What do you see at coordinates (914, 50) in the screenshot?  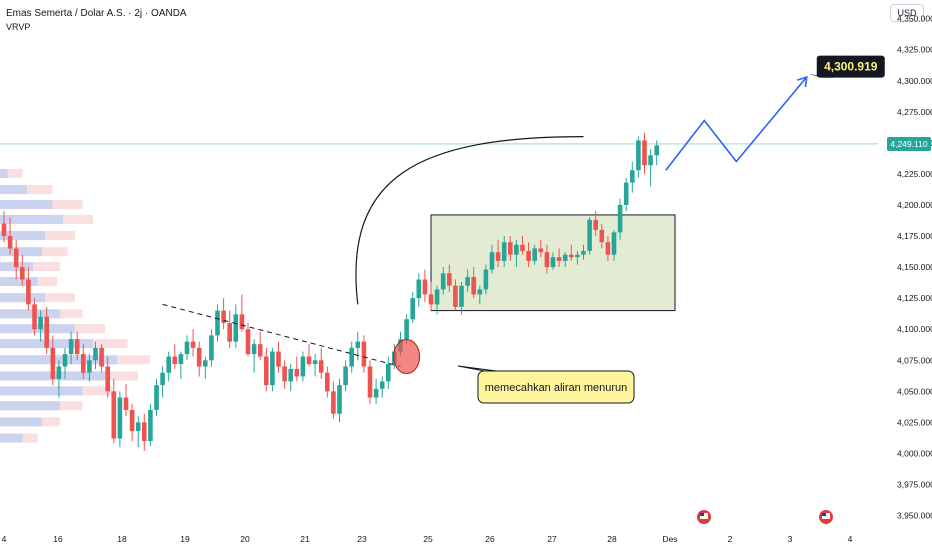 I see `price-tick-label: 4,325.000` at bounding box center [914, 50].